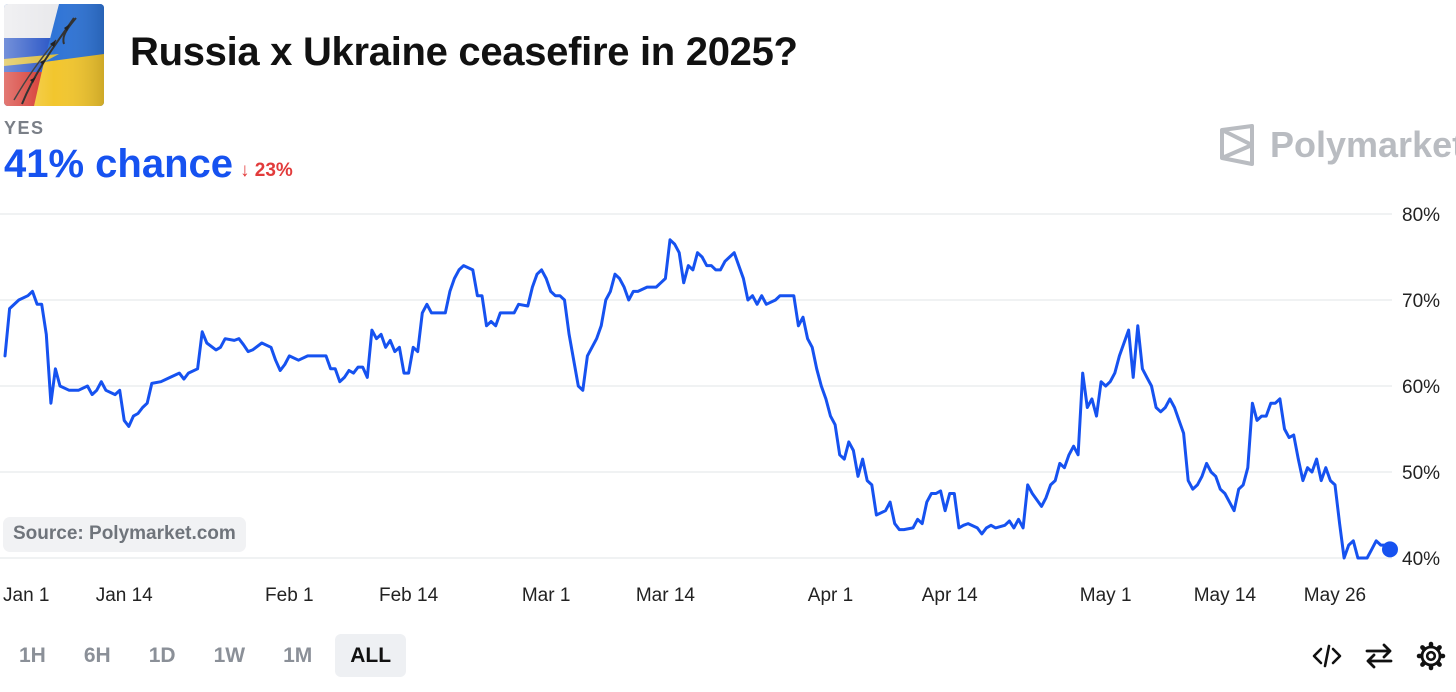 The height and width of the screenshot is (692, 1456). I want to click on change-value: 23%, so click(273, 170).